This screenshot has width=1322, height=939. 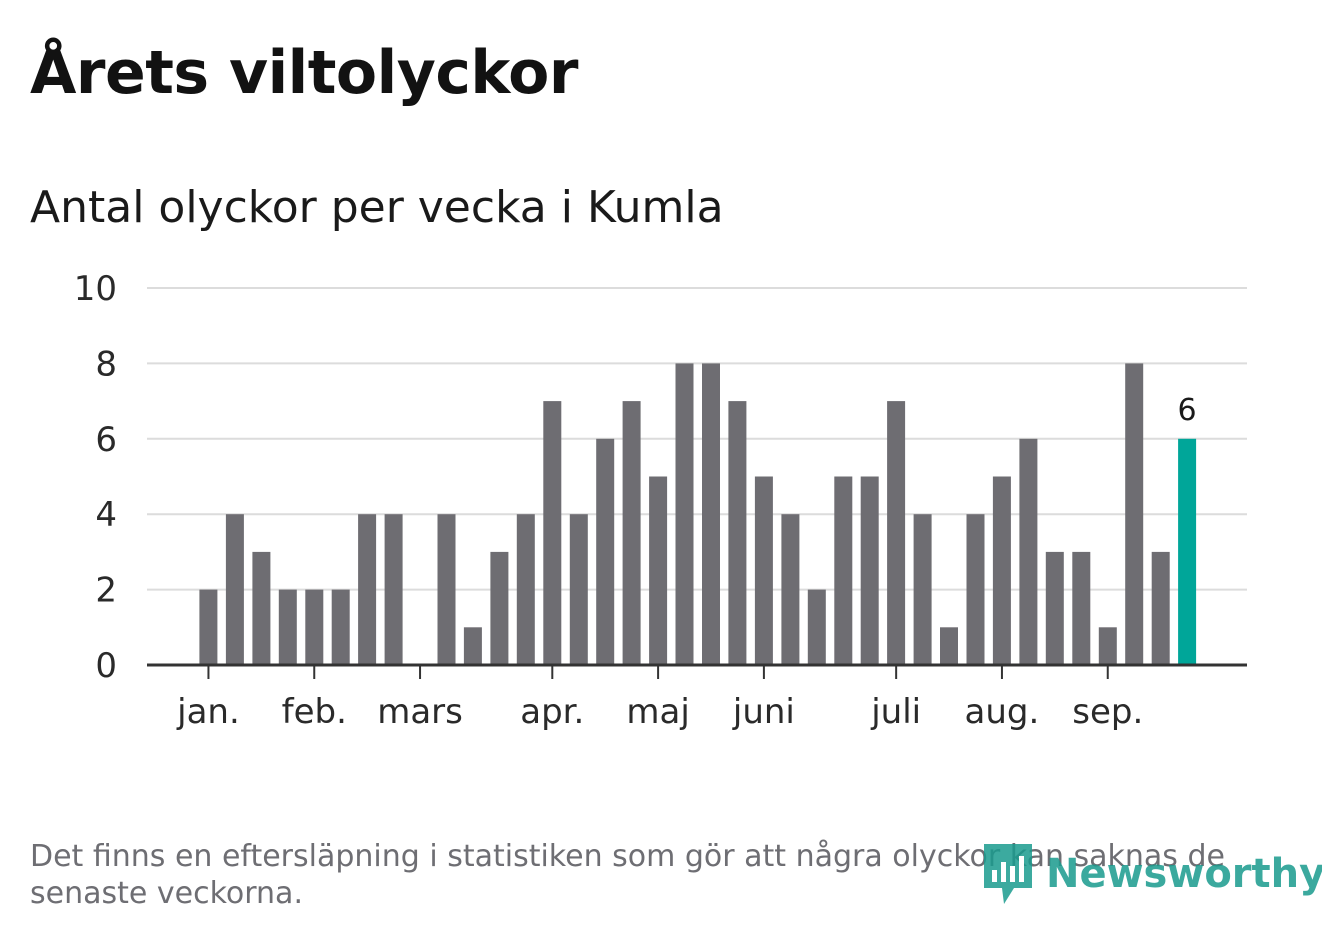 I want to click on y-tick-label: 2, so click(x=106, y=591).